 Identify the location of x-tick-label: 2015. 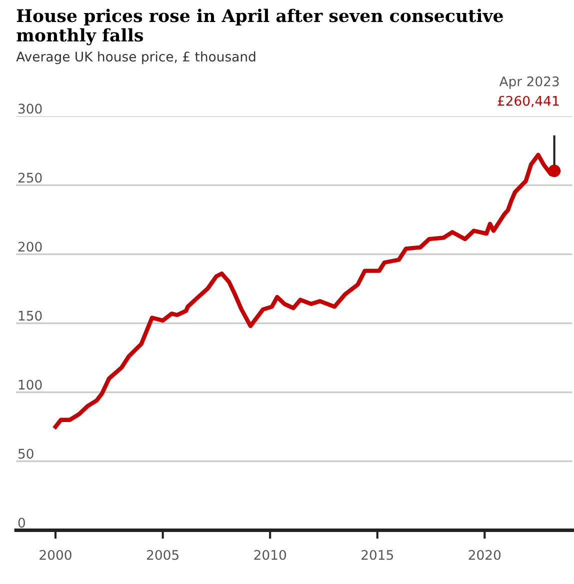
(377, 555).